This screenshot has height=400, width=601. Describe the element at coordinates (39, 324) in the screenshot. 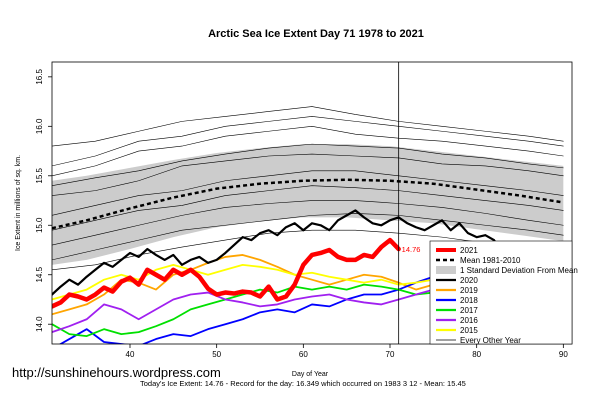

I see `y-tick-label: 14.0` at that location.